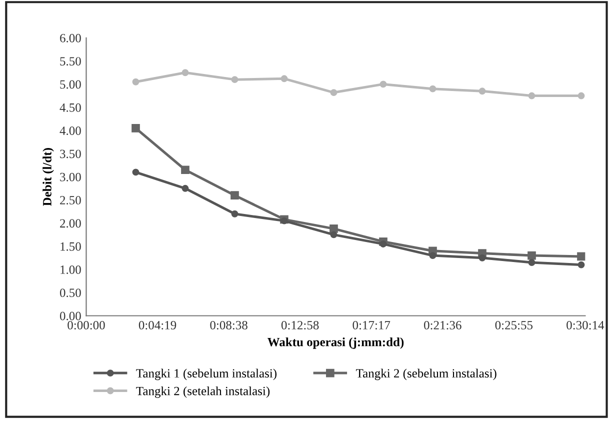 This screenshot has width=616, height=421. Describe the element at coordinates (206, 374) in the screenshot. I see `legend-label: Tangki 1 (sebelum instalasi)` at that location.